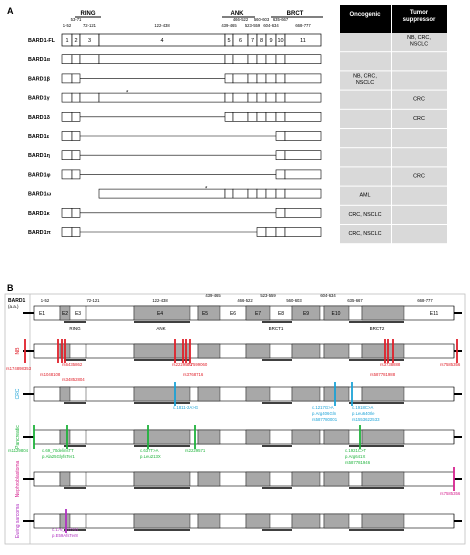 This screenshot has width=470, height=555. Describe the element at coordinates (237, 214) in the screenshot. I see `isoform-row: CRC, NSCLC BARD1κ` at that location.